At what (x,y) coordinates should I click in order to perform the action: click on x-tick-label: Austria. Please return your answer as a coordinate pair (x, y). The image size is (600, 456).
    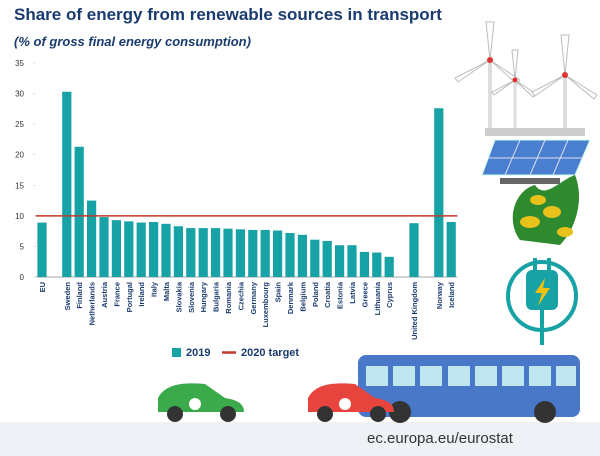
    Looking at the image, I should click on (104, 294).